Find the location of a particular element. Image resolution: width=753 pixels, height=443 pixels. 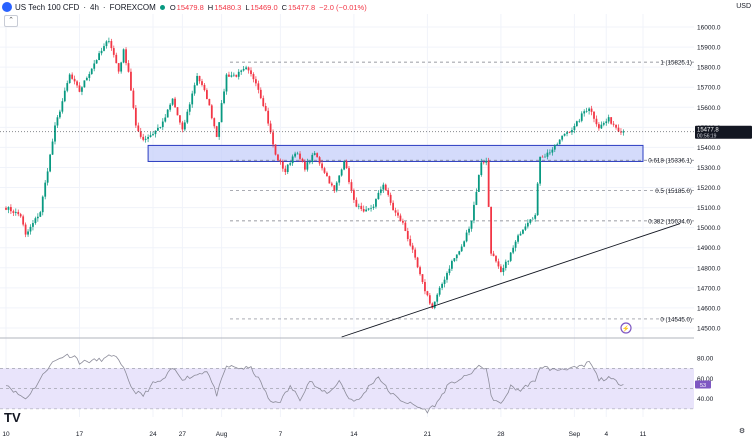

price-tick-label: 15900.0 is located at coordinates (709, 48).